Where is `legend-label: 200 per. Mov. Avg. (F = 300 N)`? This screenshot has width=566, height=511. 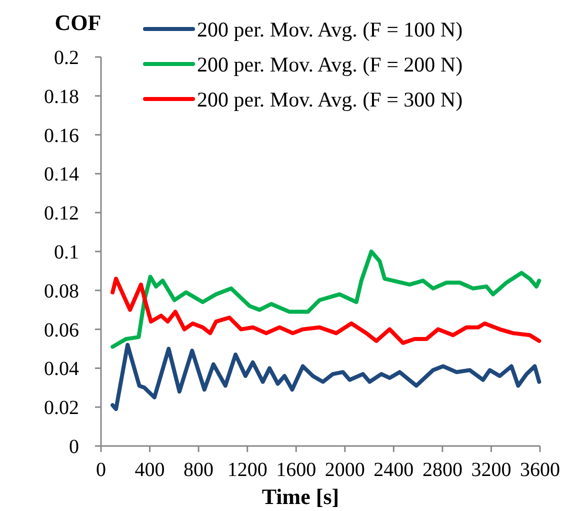 legend-label: 200 per. Mov. Avg. (F = 300 N) is located at coordinates (330, 99).